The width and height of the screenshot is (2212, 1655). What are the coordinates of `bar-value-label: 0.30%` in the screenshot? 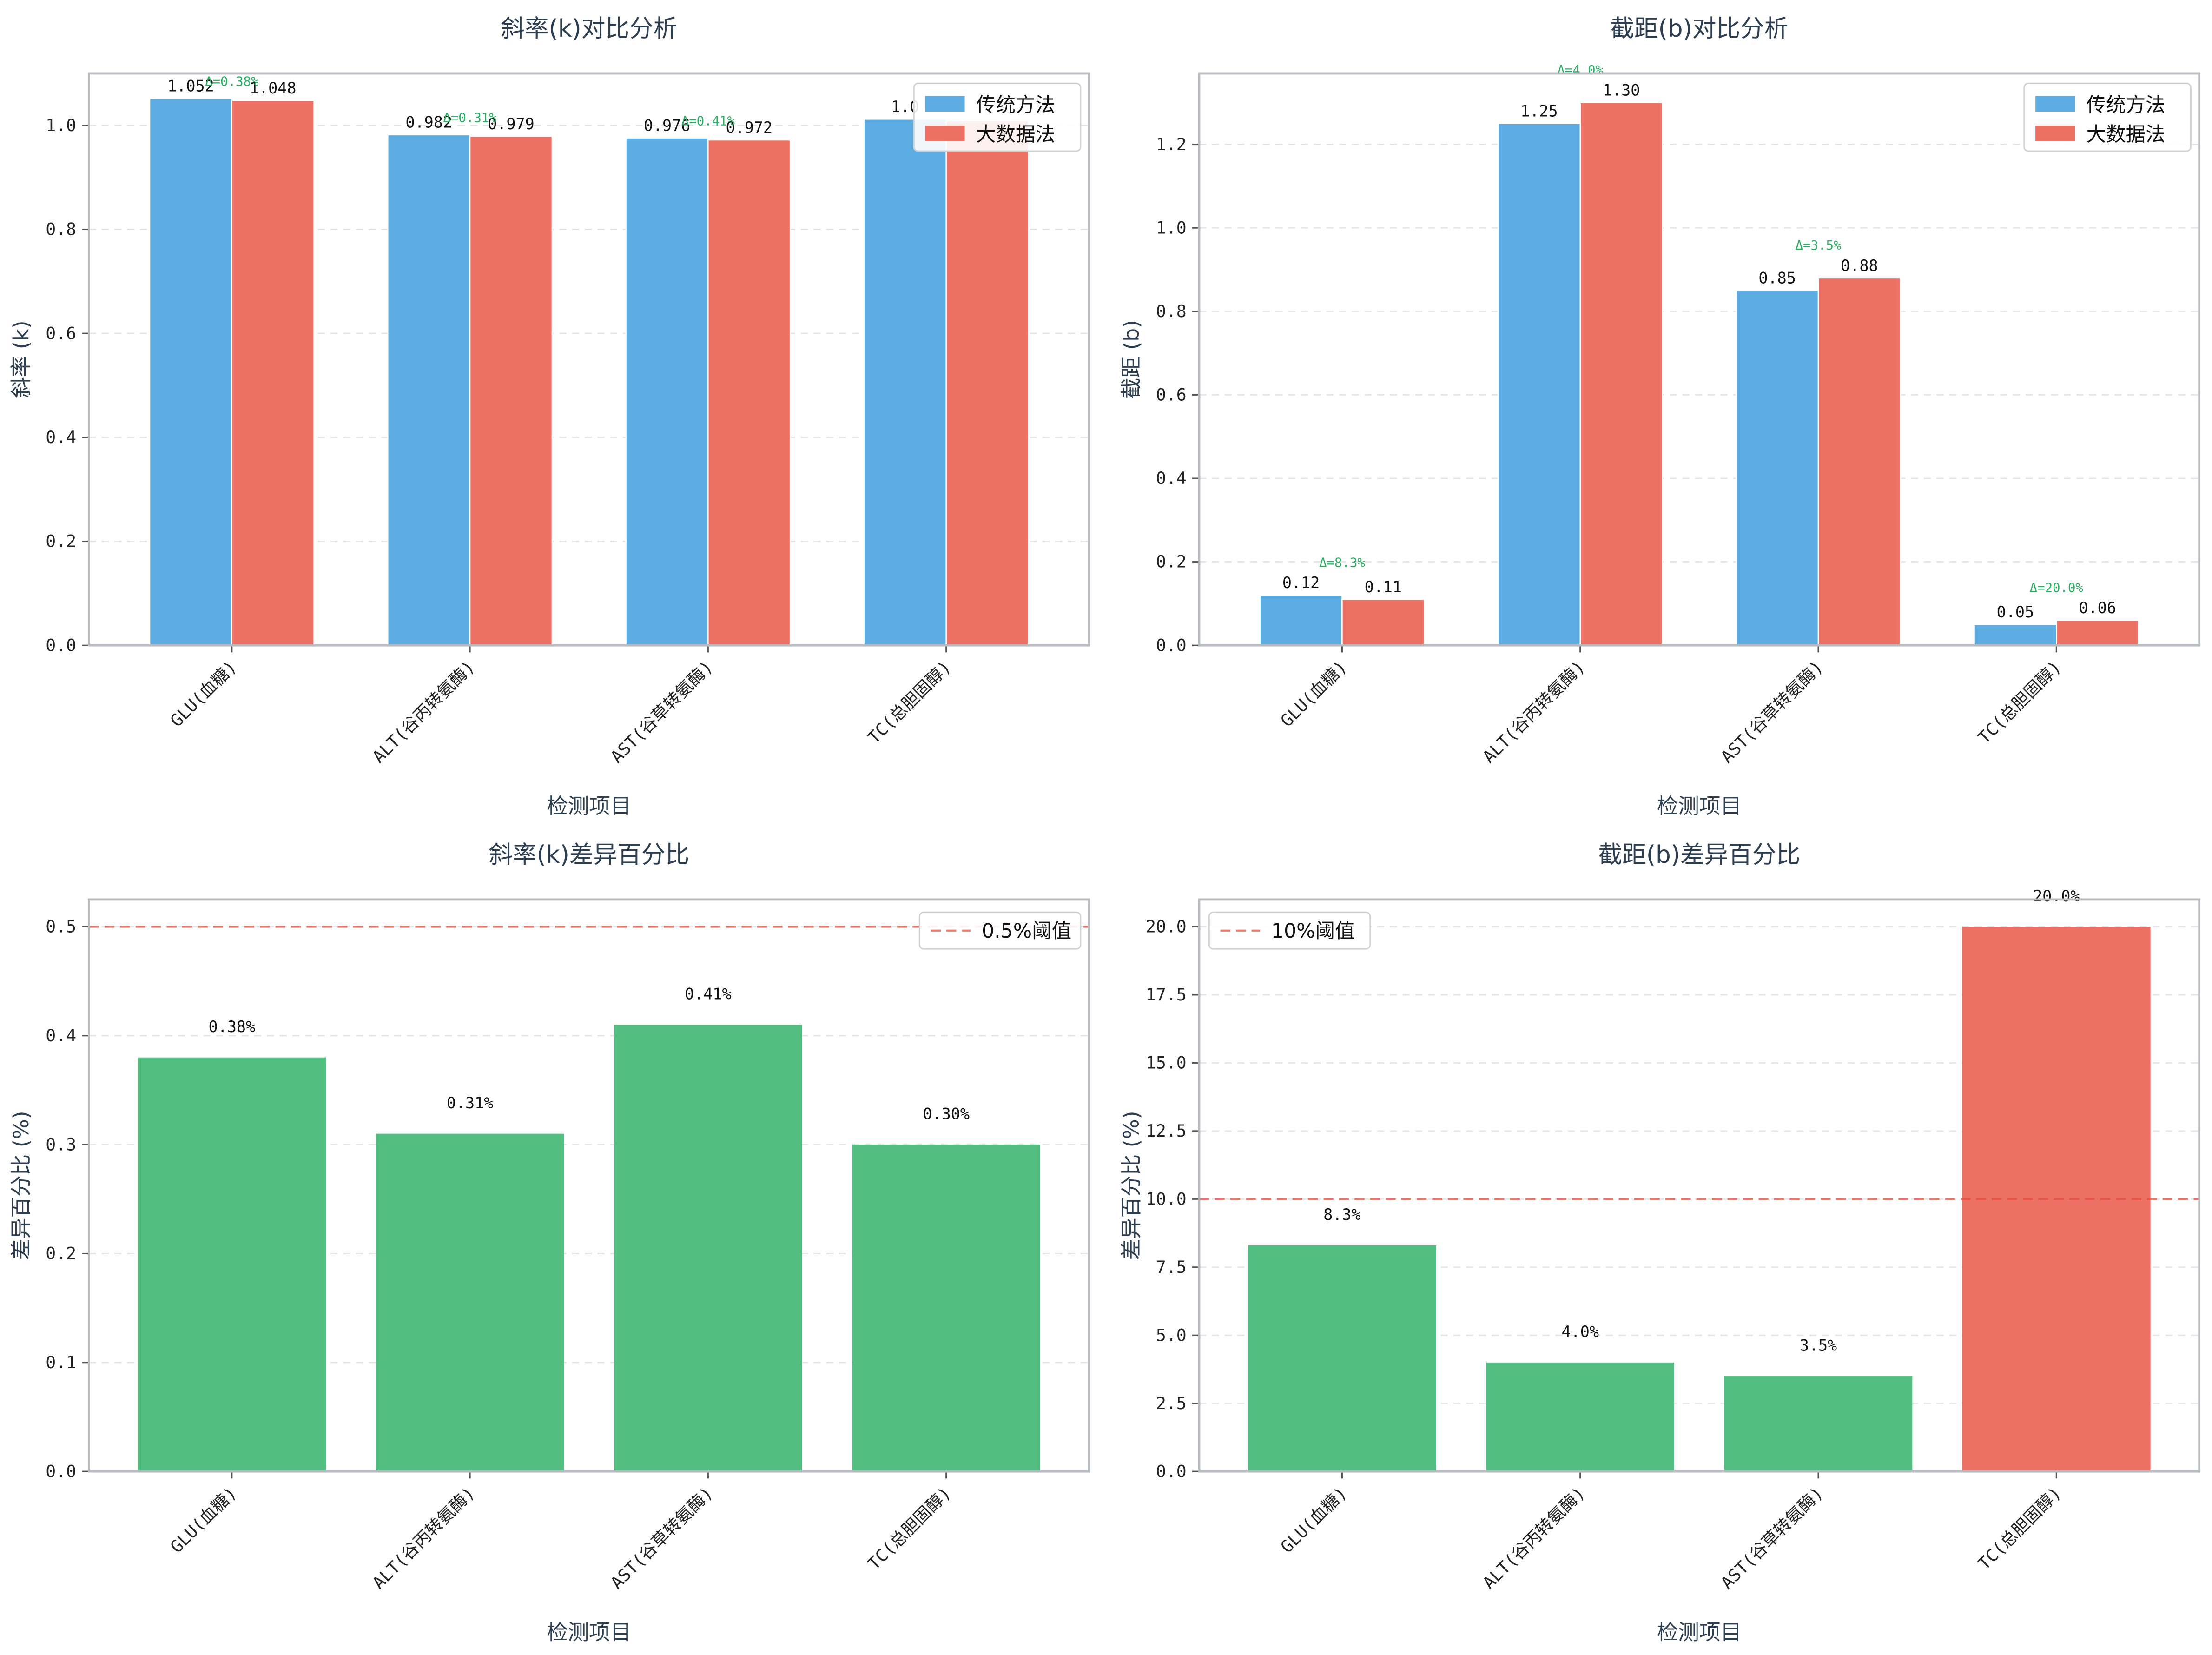 It's located at (946, 1114).